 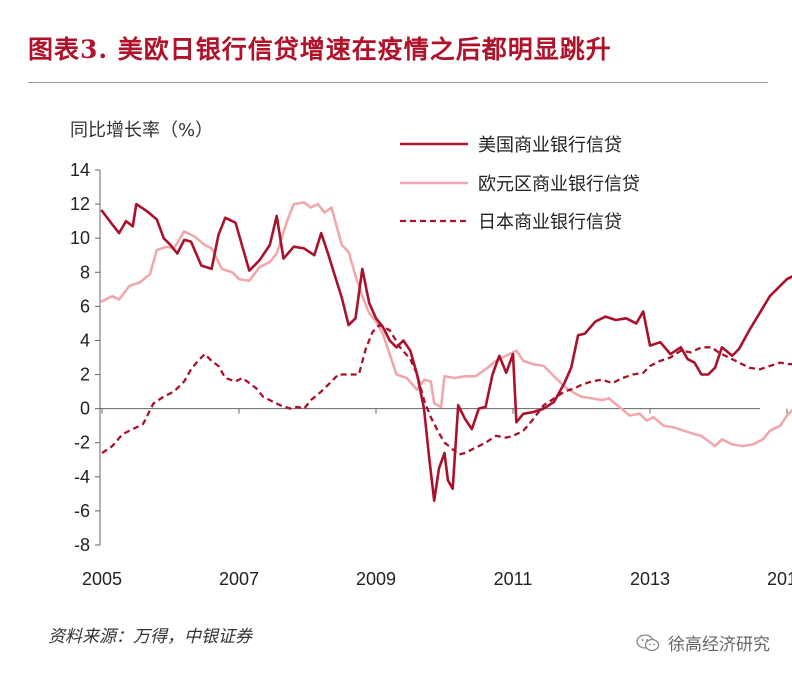 I want to click on y-tick-label: -8, so click(x=82, y=545).